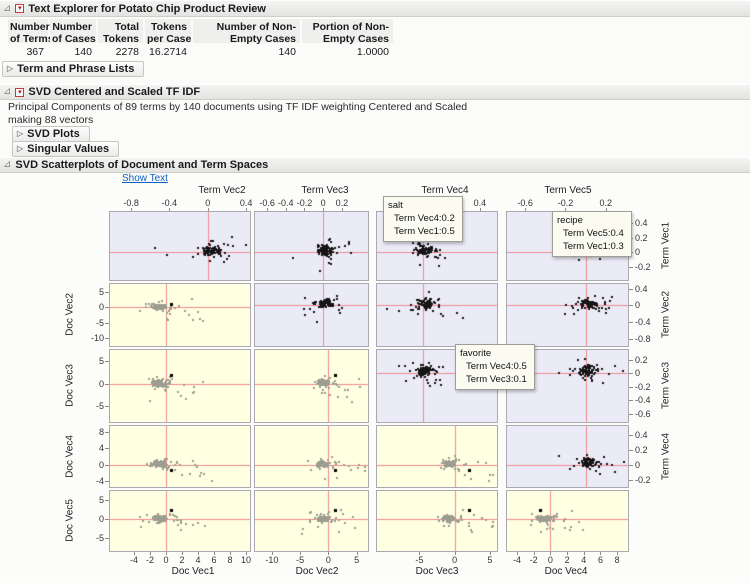 The image size is (750, 583). Describe the element at coordinates (133, 560) in the screenshot. I see `tick-label: -4` at that location.